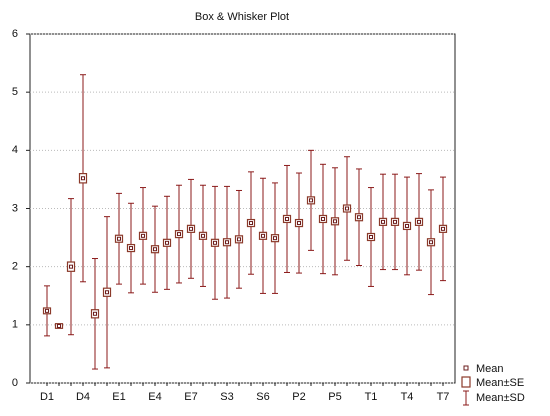  I want to click on y-tick-label: 0, so click(15, 383).